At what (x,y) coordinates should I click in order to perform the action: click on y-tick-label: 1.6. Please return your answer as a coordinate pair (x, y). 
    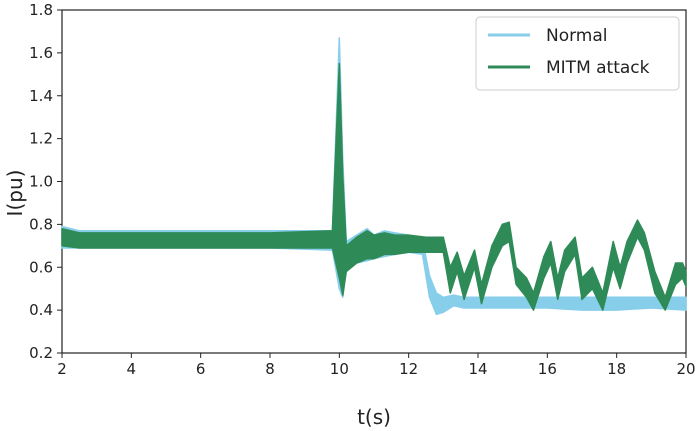
    Looking at the image, I should click on (41, 53).